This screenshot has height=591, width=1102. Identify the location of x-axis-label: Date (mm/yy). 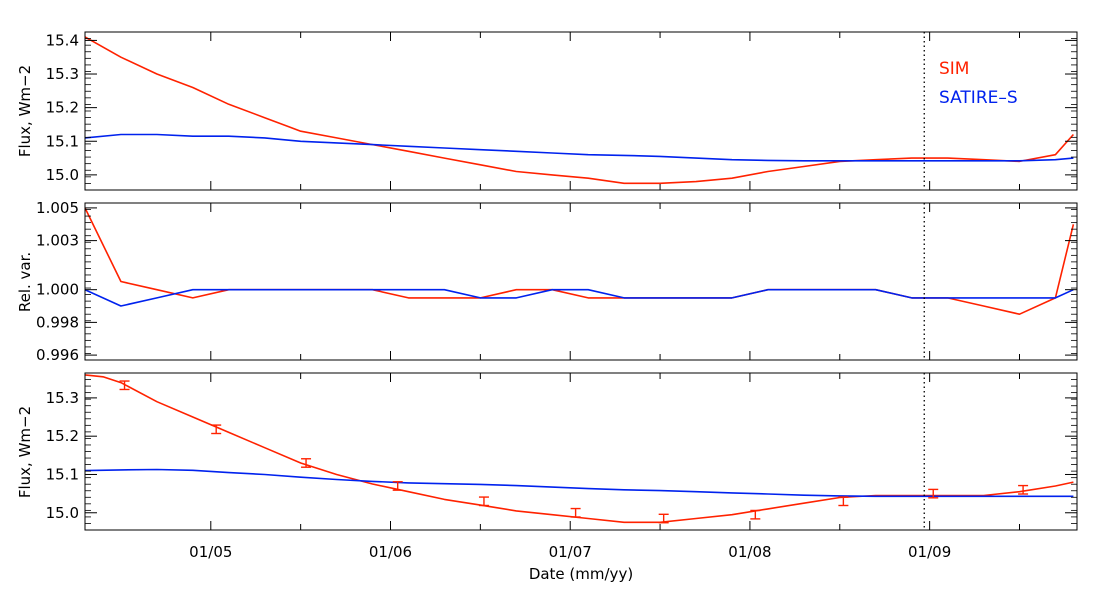
(581, 574).